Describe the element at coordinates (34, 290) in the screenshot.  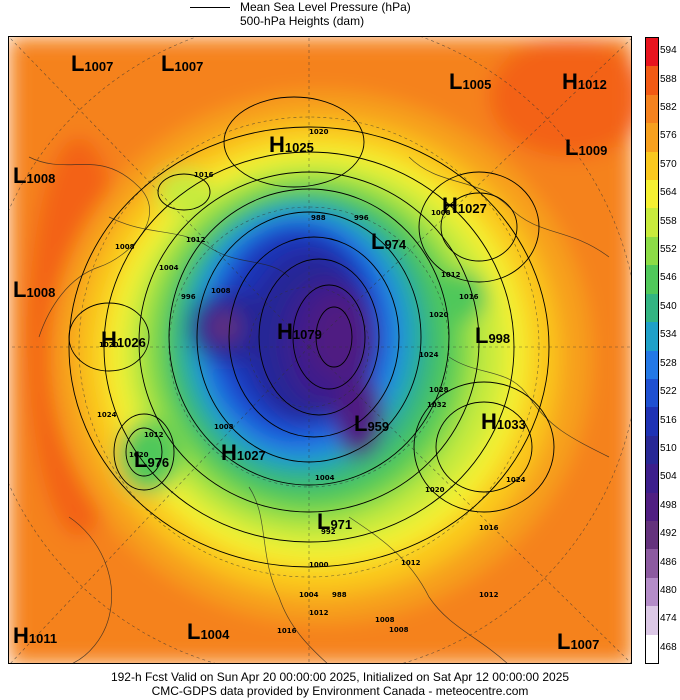
I see `low-centre-1008-b: L1008` at that location.